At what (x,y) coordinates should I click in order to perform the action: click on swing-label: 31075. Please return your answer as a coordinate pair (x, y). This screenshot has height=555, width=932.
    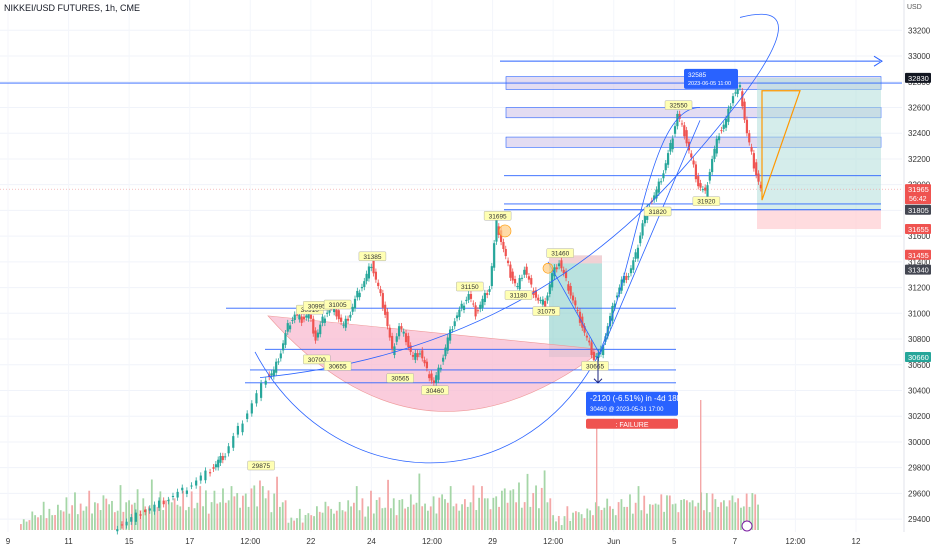
    Looking at the image, I should click on (546, 312).